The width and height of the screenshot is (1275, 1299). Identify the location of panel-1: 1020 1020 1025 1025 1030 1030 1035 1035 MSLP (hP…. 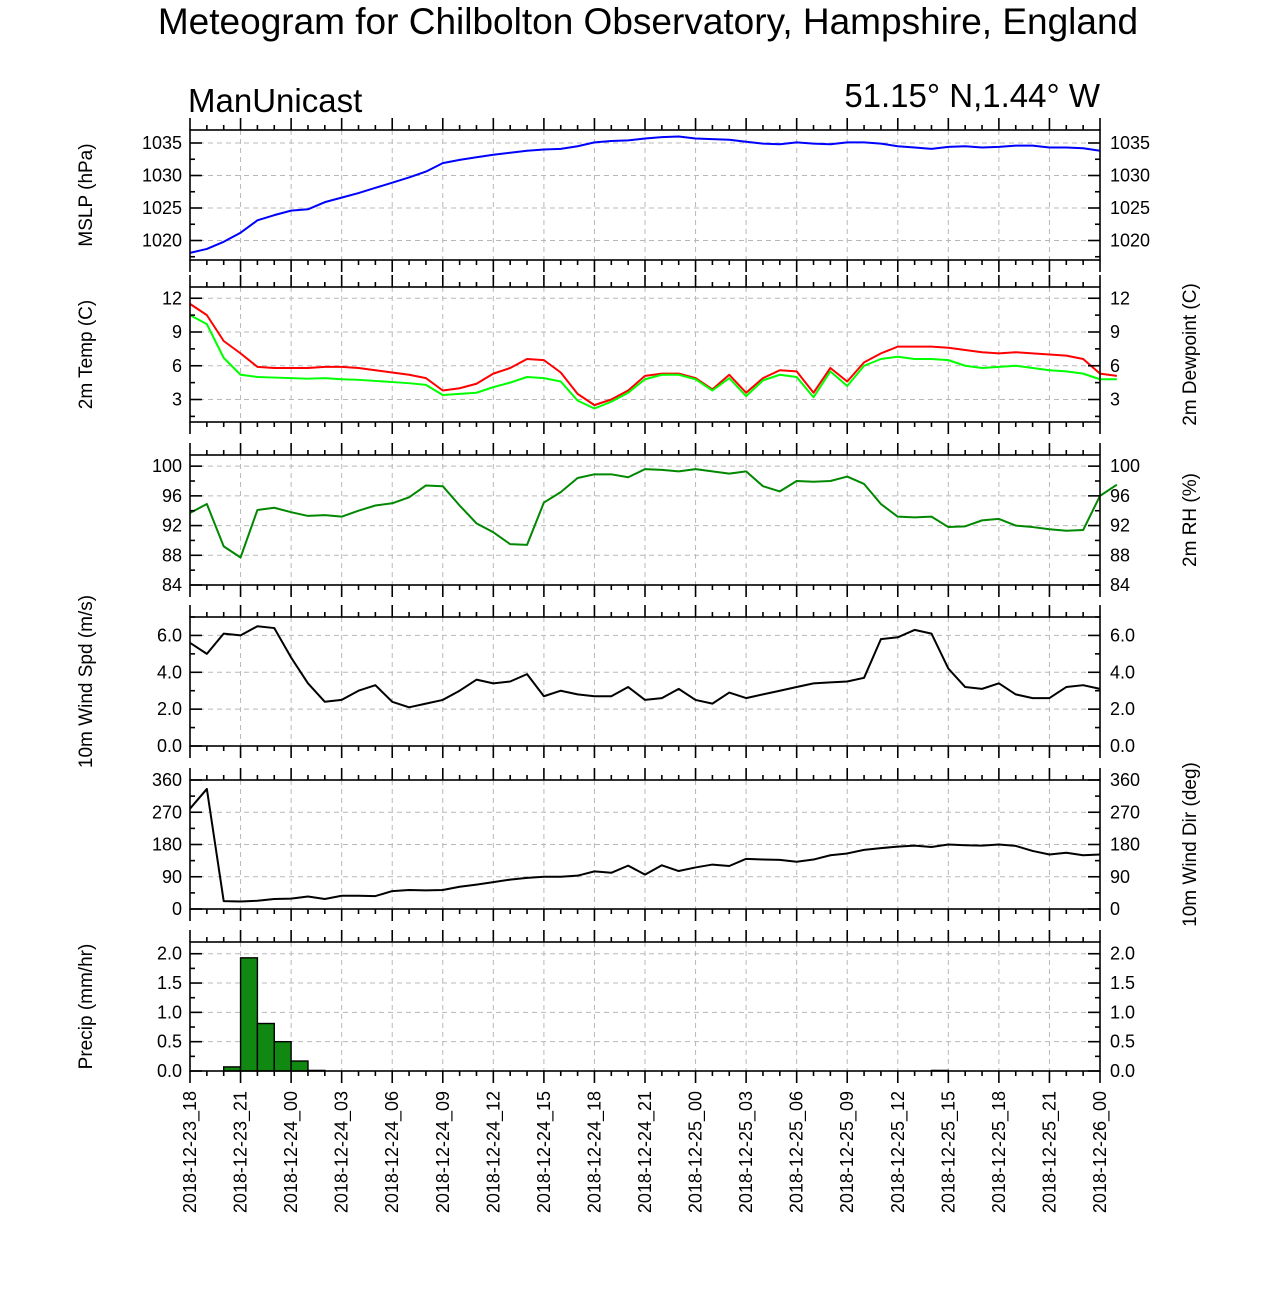
(613, 195).